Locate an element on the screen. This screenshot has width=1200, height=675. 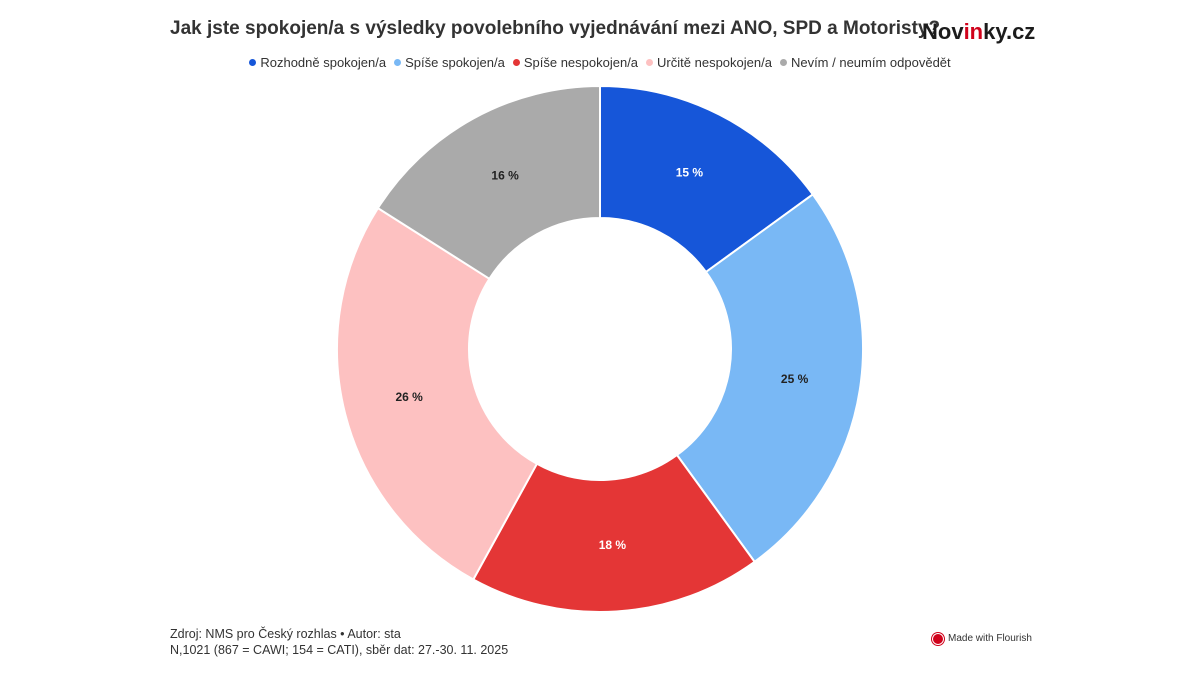
legend-label: Určitě nespokojen/a is located at coordinates (714, 62).